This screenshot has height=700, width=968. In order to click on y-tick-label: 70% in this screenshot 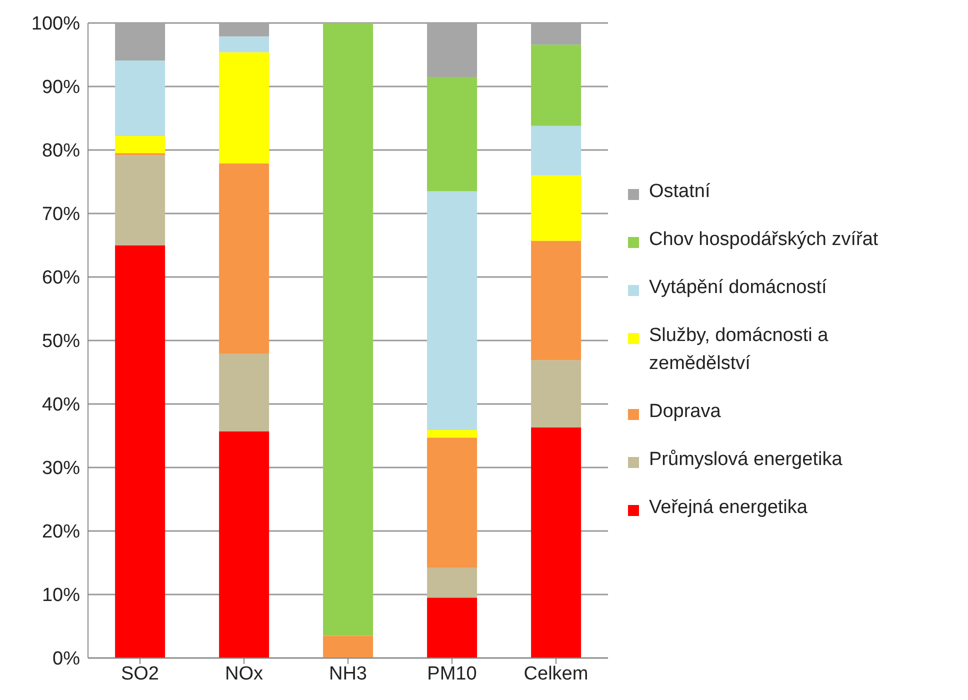, I will do `click(61, 215)`.